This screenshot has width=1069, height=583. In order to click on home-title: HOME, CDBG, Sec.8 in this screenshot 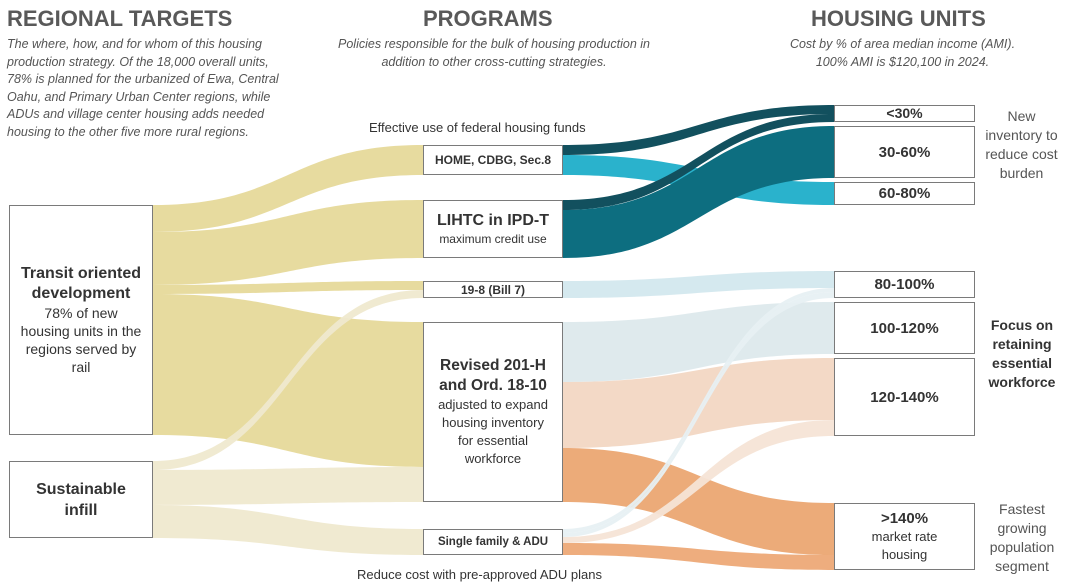, I will do `click(493, 160)`.